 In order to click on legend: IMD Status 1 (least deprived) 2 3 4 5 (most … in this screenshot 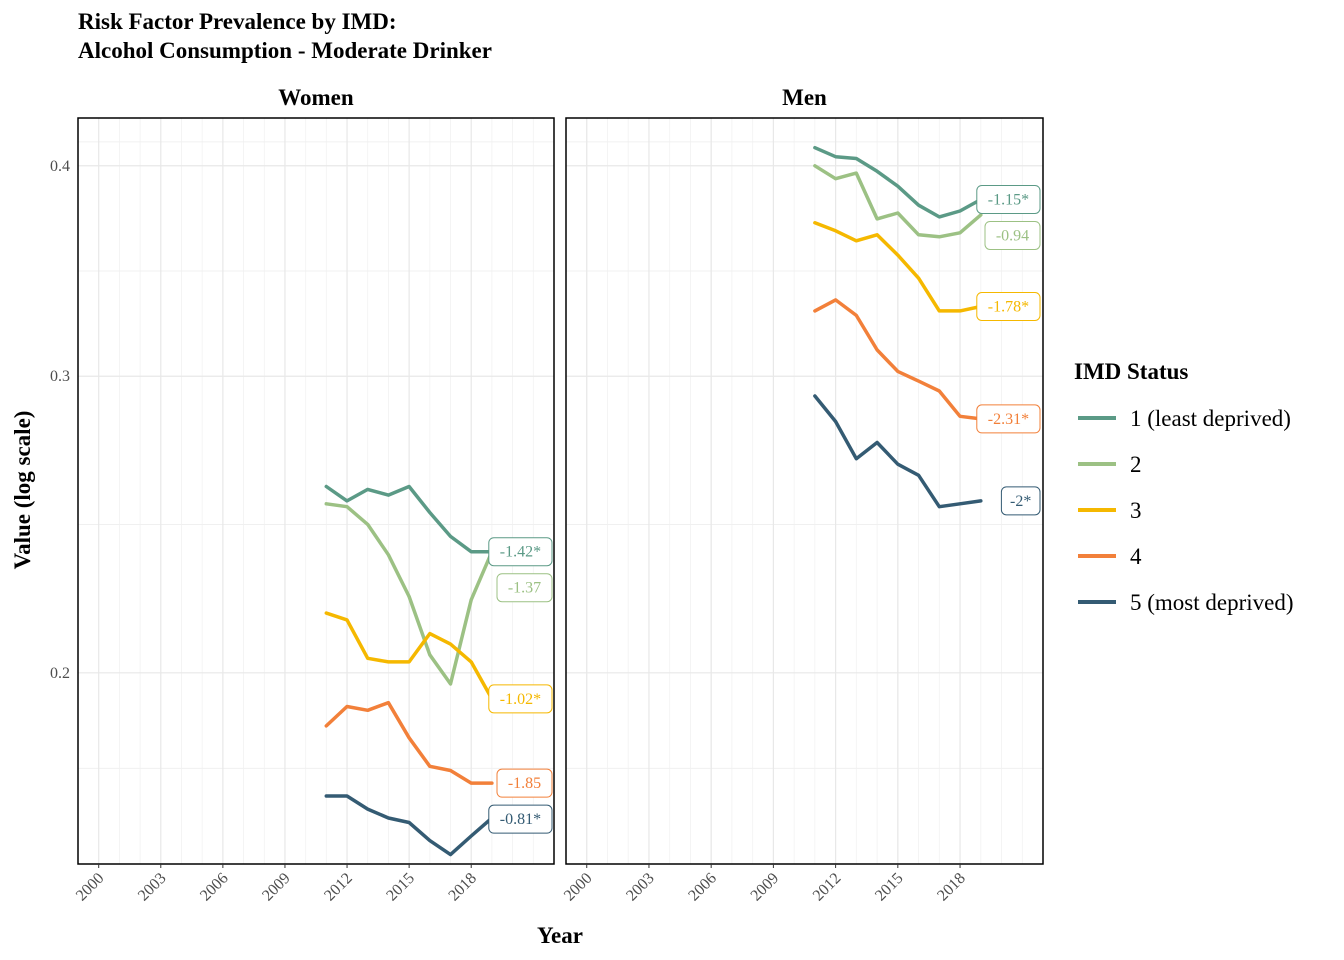, I will do `click(1184, 487)`.